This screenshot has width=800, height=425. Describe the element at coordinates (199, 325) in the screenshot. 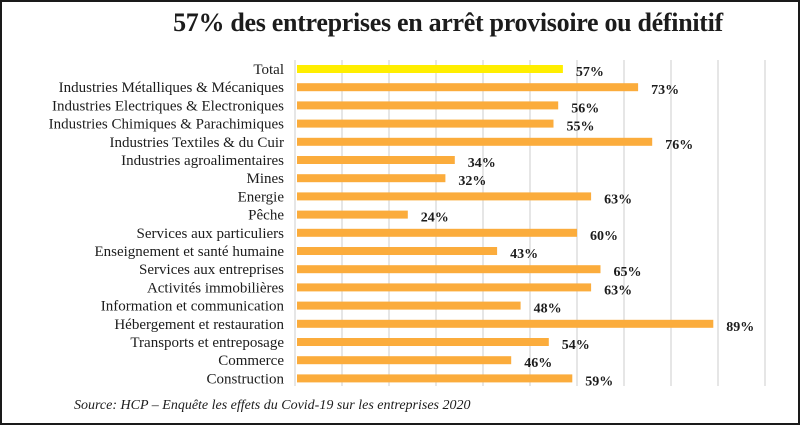

I see `category-label: Hébergement et restauration` at that location.